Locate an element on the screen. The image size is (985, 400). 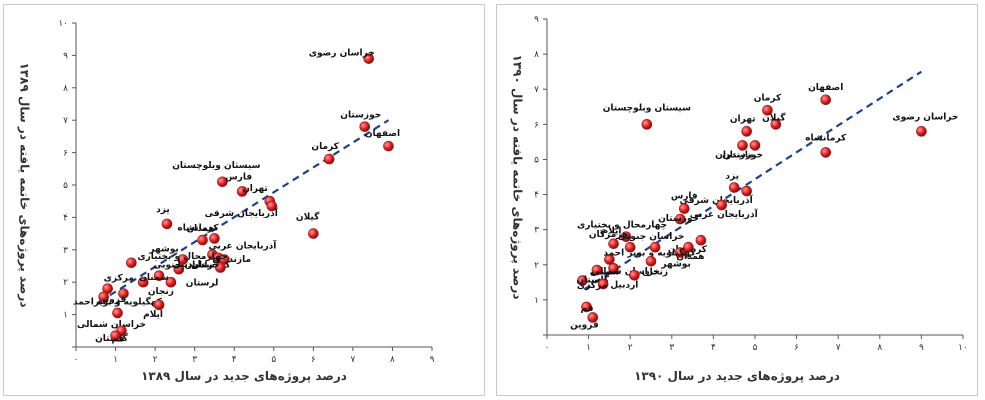
point-label: کهگیلویه و بویر احمد is located at coordinates (649, 253).